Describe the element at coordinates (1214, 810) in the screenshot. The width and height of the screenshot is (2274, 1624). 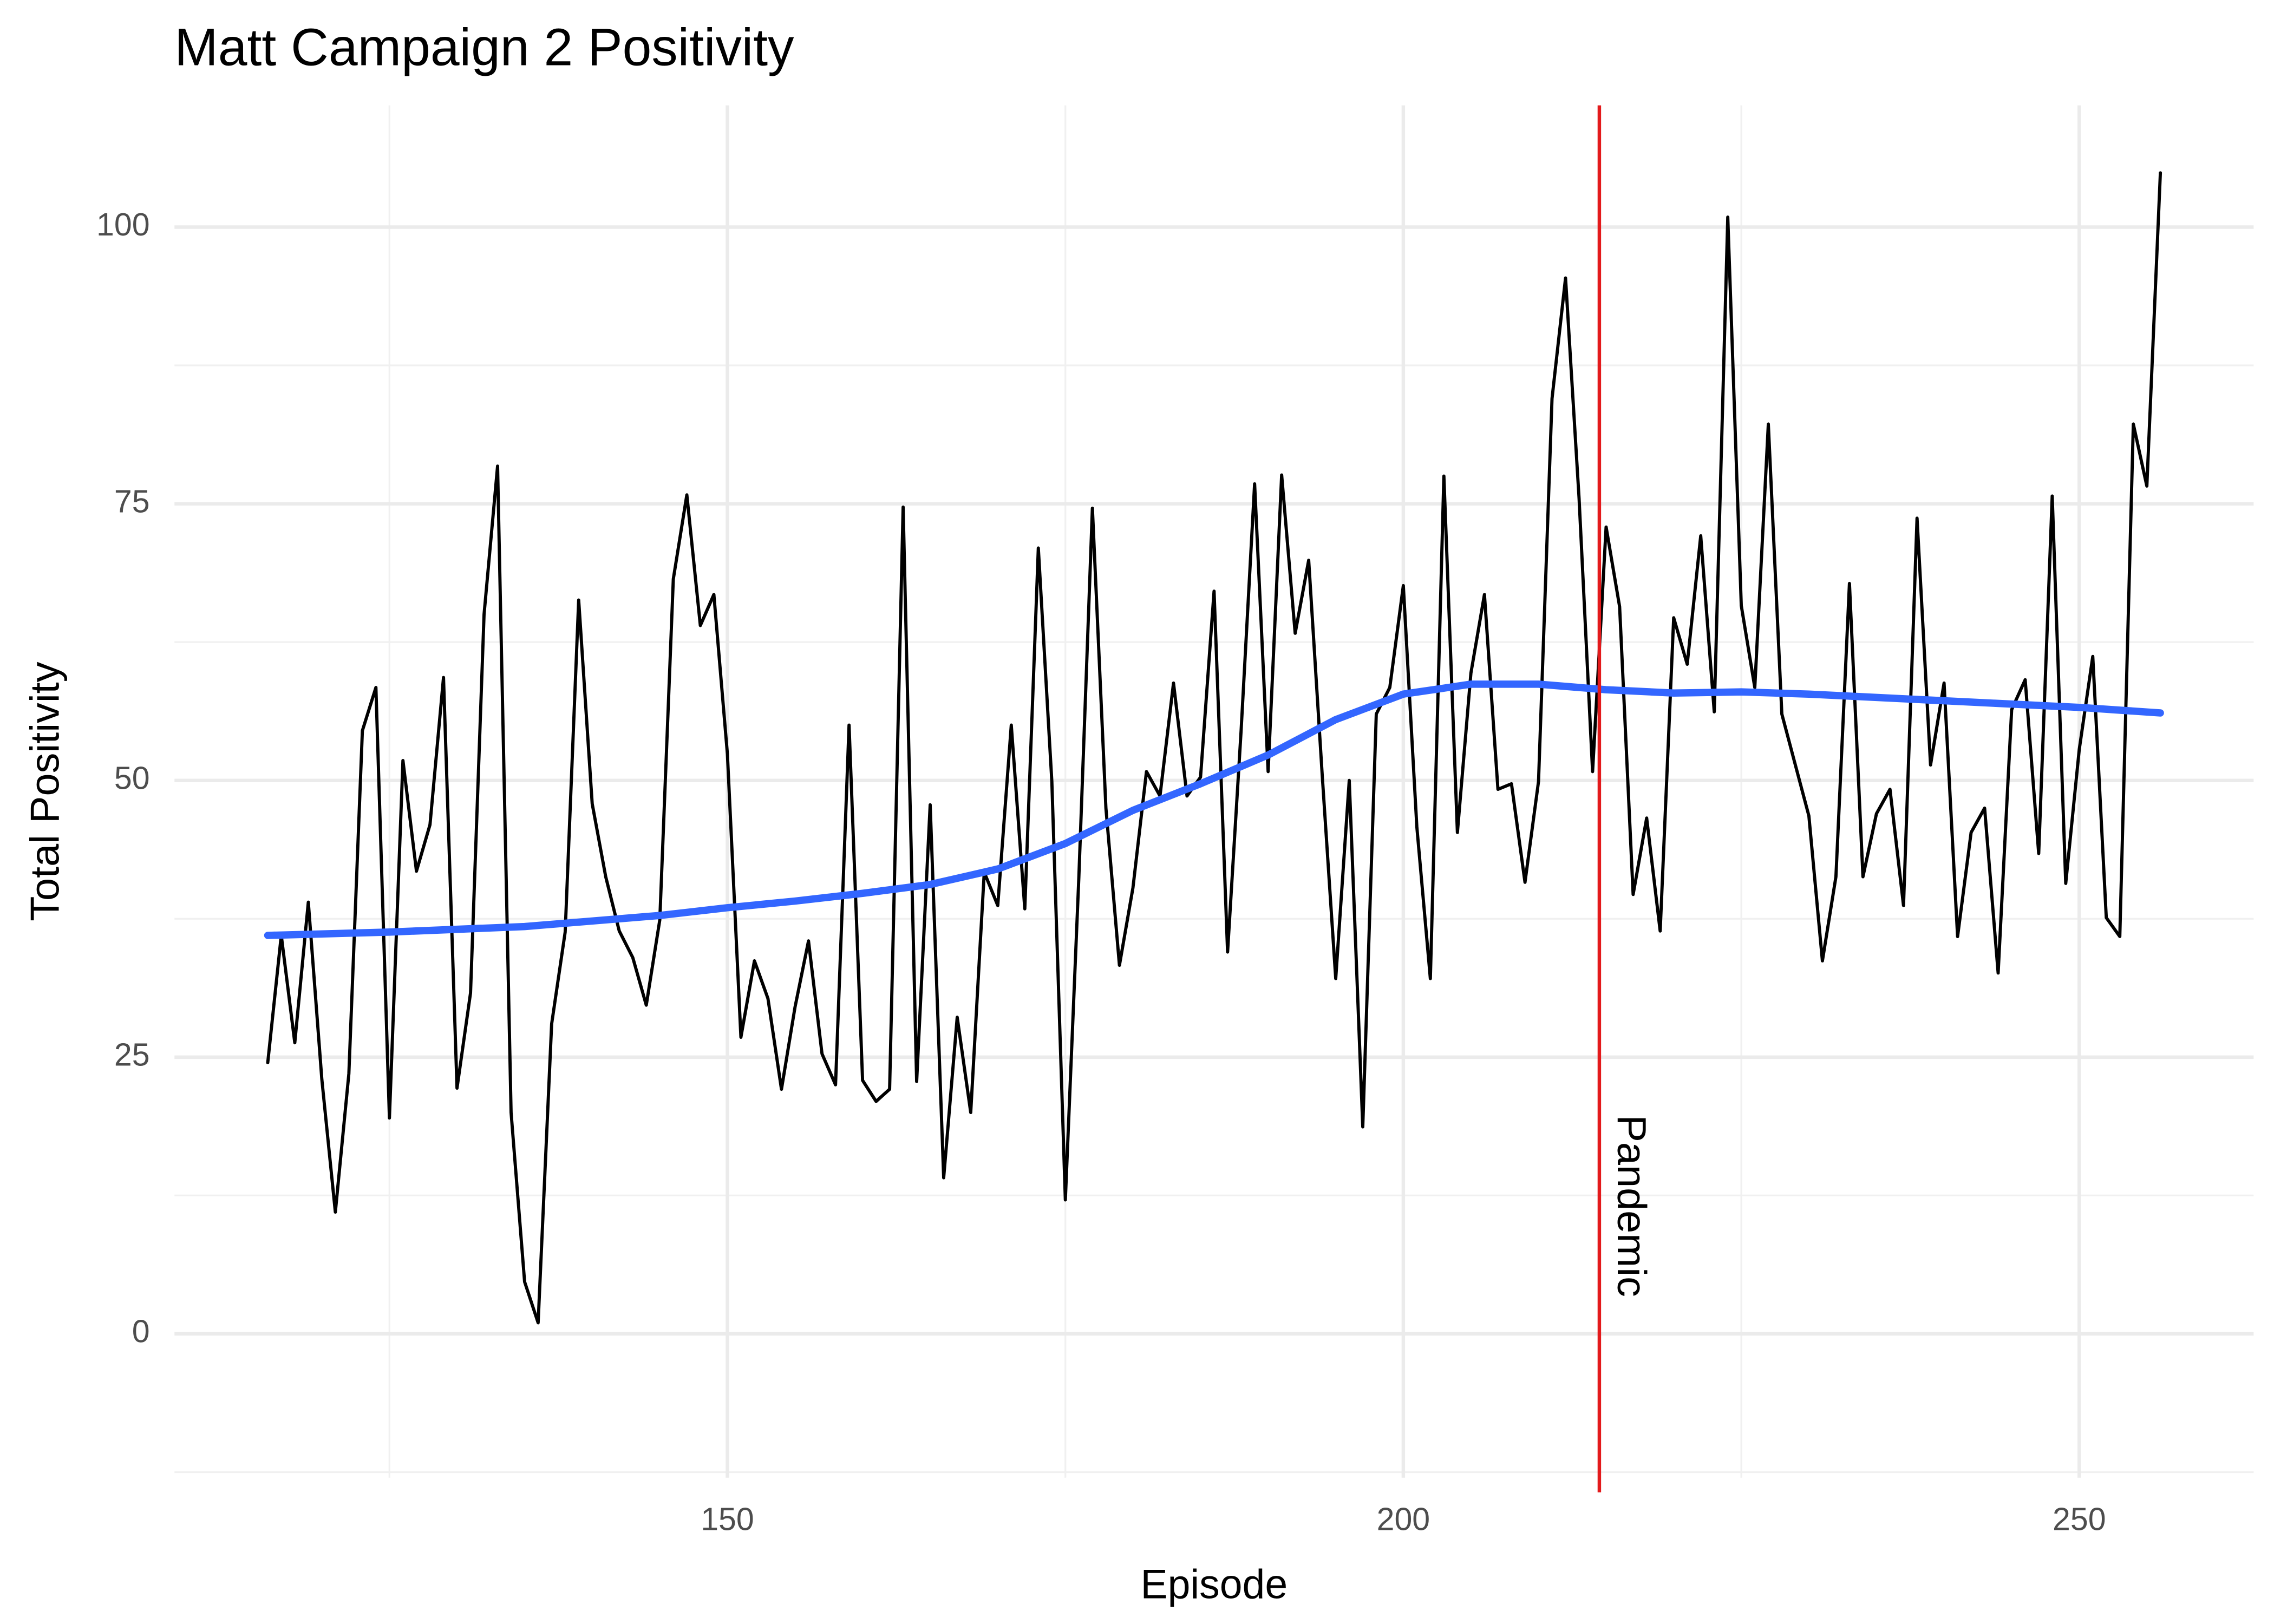
I see `series-line` at that location.